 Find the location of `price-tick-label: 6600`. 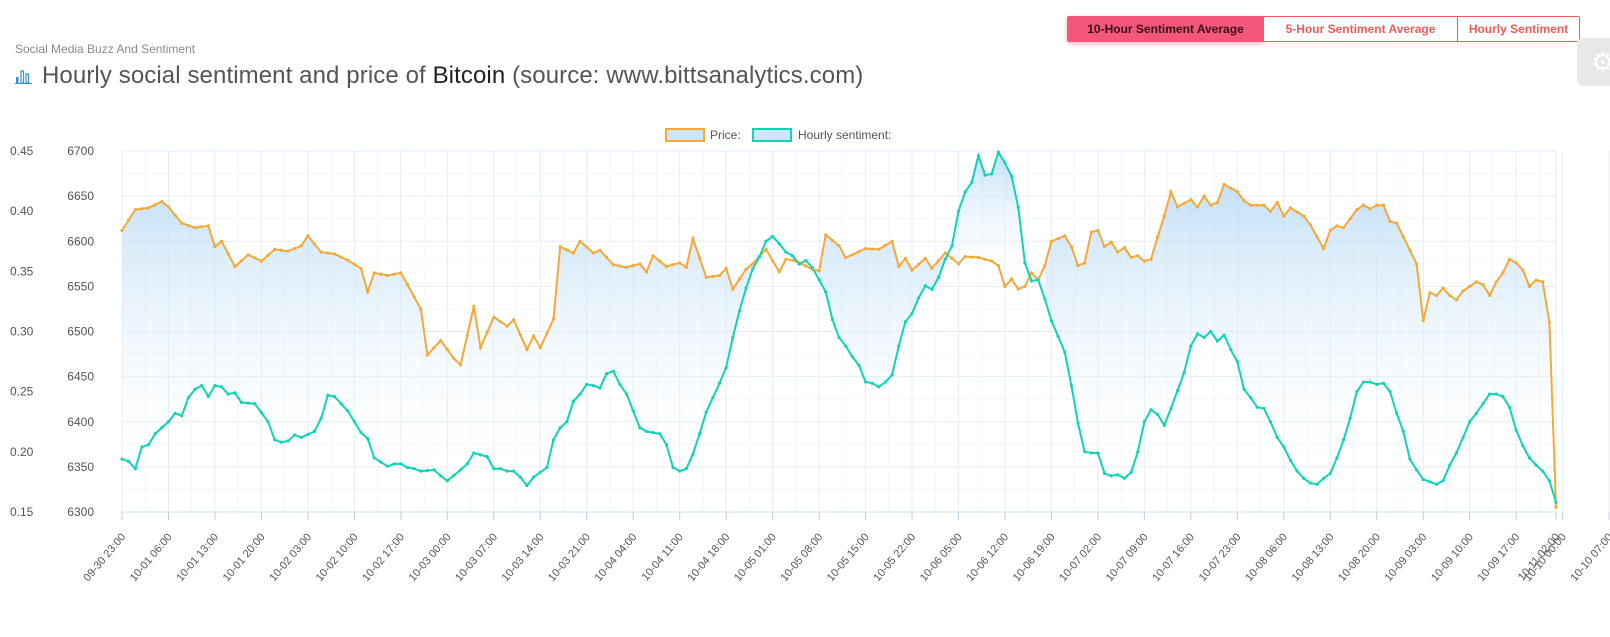

price-tick-label: 6600 is located at coordinates (80, 241).